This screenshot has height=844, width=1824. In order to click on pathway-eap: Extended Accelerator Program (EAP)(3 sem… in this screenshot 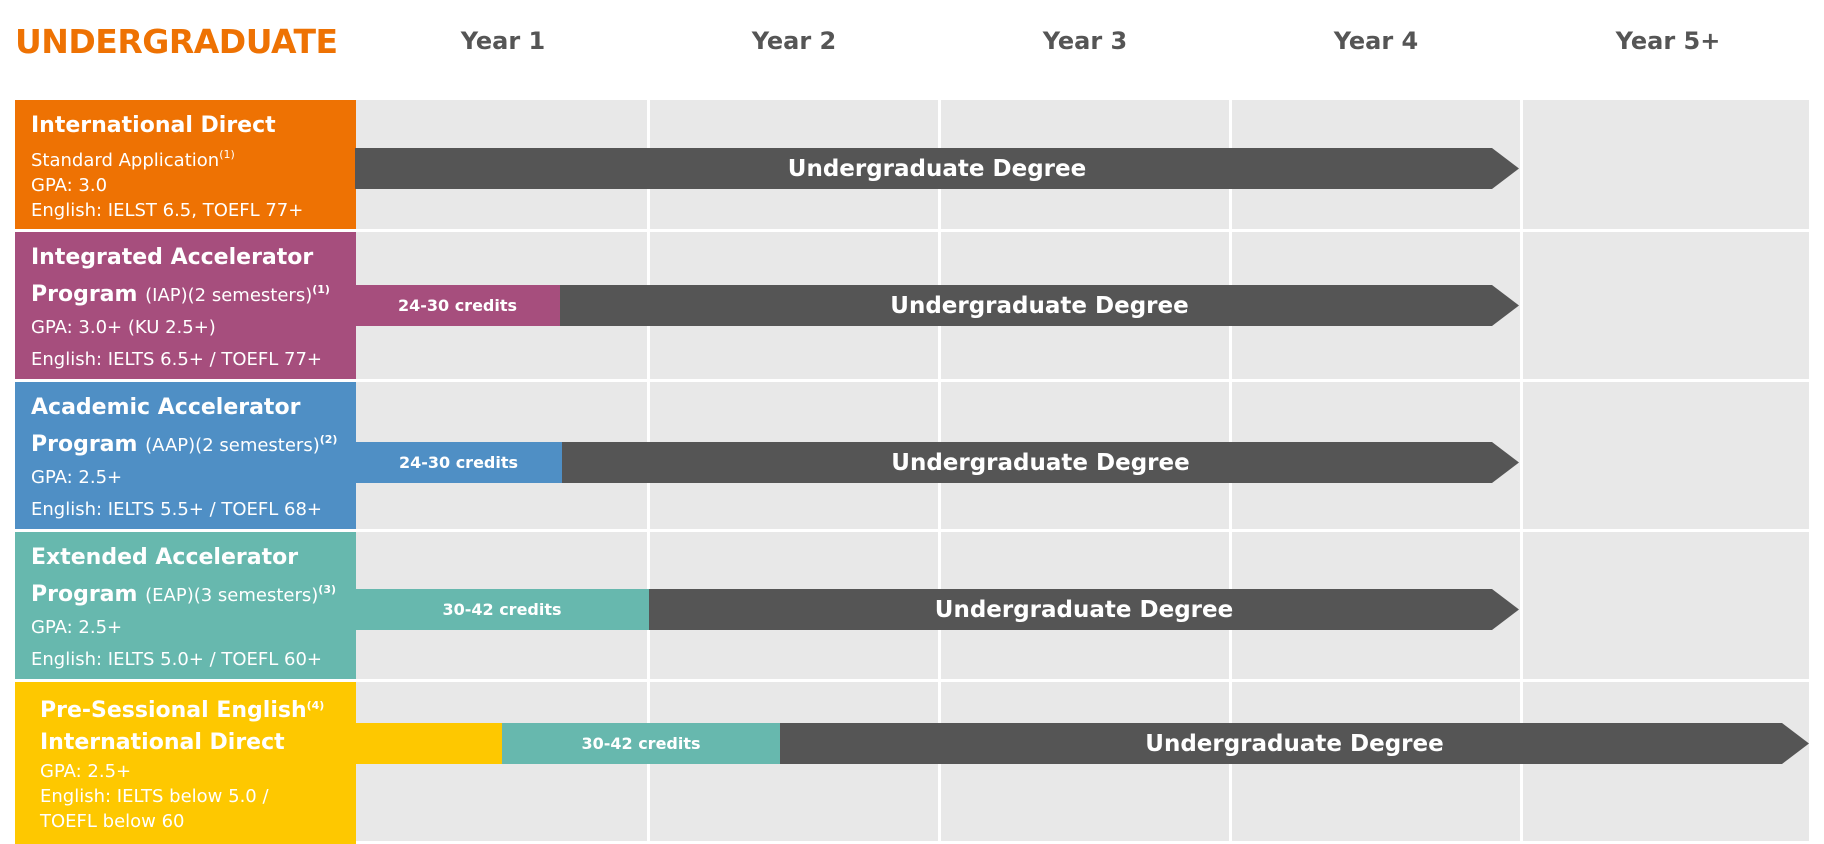, I will do `click(185, 605)`.